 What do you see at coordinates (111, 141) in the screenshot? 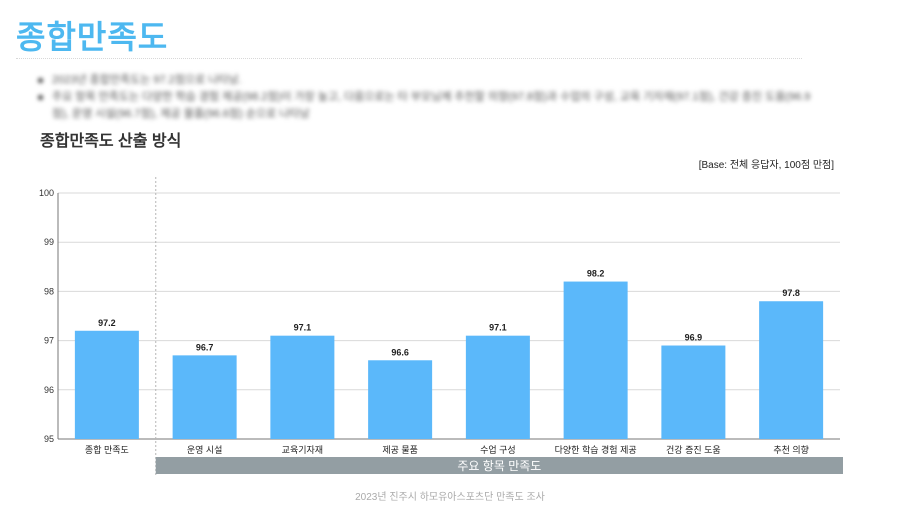
I see `chart-section-title: 종합만족도 산출 방식` at bounding box center [111, 141].